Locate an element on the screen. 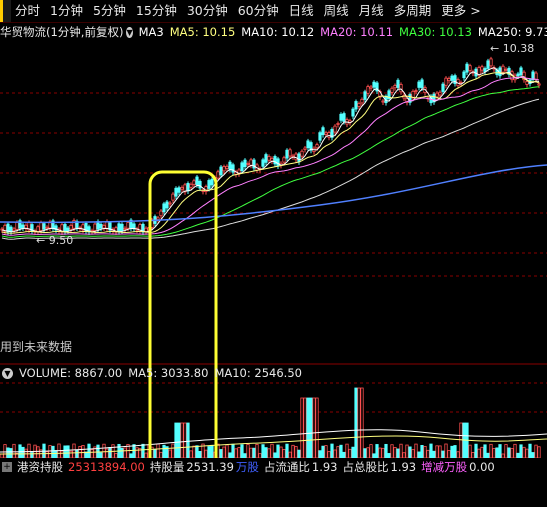 The image size is (547, 507). tab-more: 更多 > is located at coordinates (461, 11).